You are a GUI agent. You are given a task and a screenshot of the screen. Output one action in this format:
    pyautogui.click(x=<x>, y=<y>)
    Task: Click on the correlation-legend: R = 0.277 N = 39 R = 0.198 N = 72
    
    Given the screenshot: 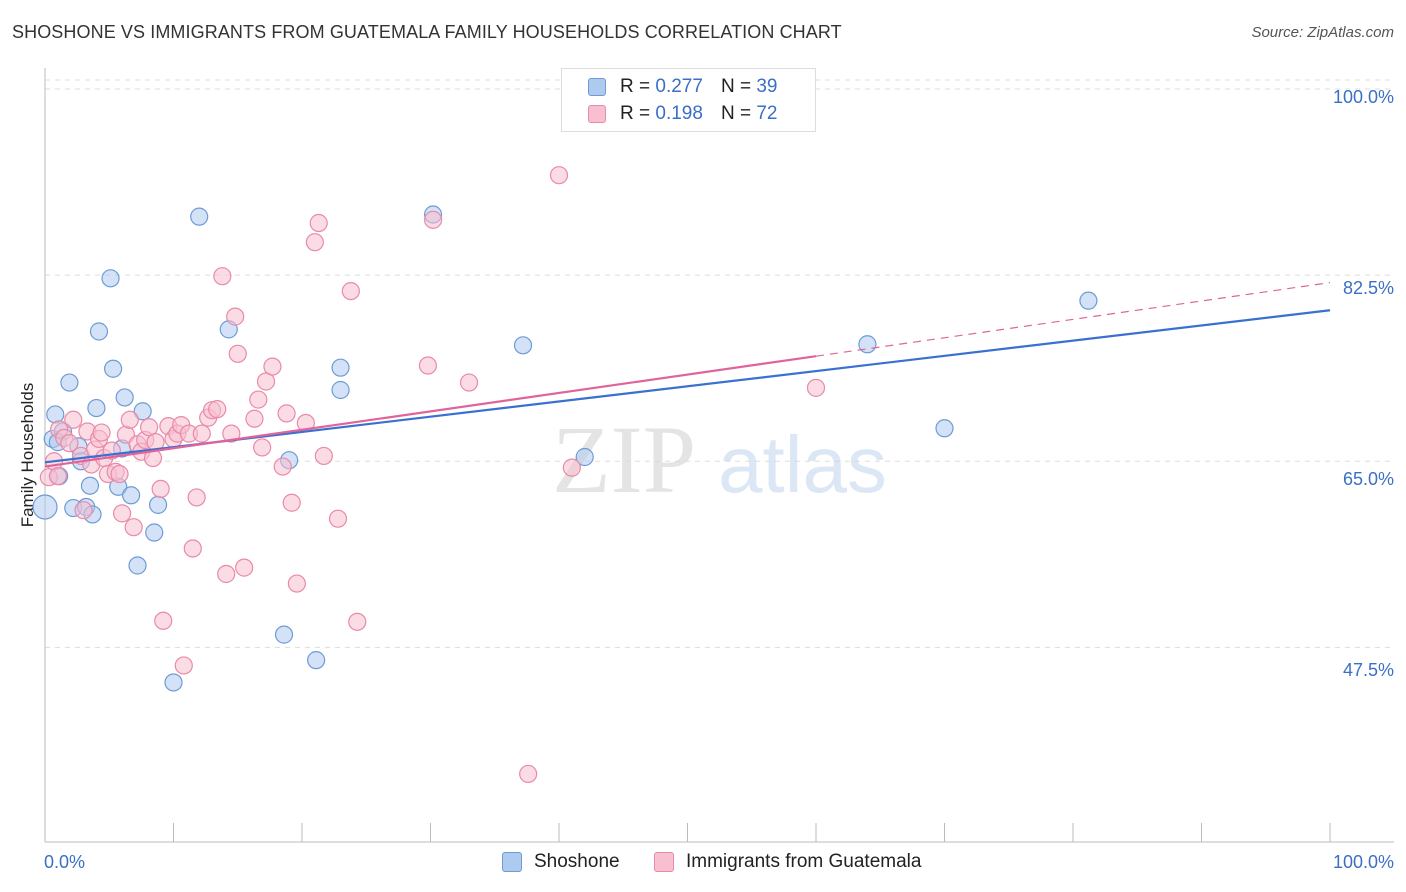 What is the action you would take?
    pyautogui.click(x=688, y=100)
    